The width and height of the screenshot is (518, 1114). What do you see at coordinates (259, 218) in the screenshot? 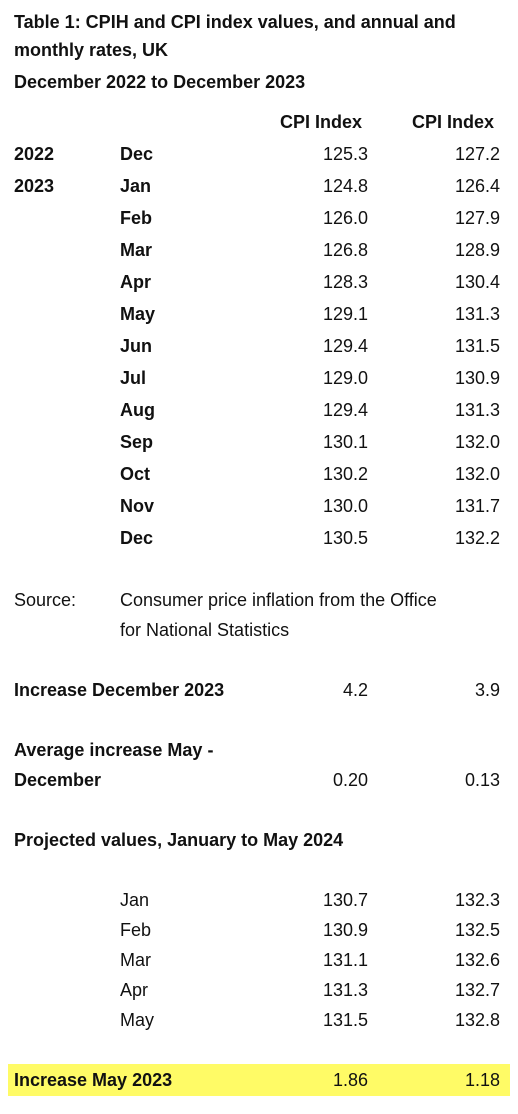
I see `table-row: Feb 126.0 127.9` at bounding box center [259, 218].